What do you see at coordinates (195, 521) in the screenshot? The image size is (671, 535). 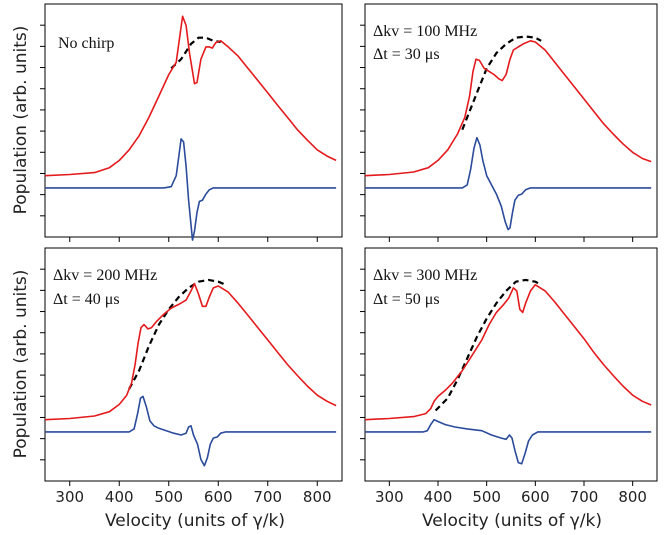 I see `x-axis-label-left: Velocity (units of γ/k)` at bounding box center [195, 521].